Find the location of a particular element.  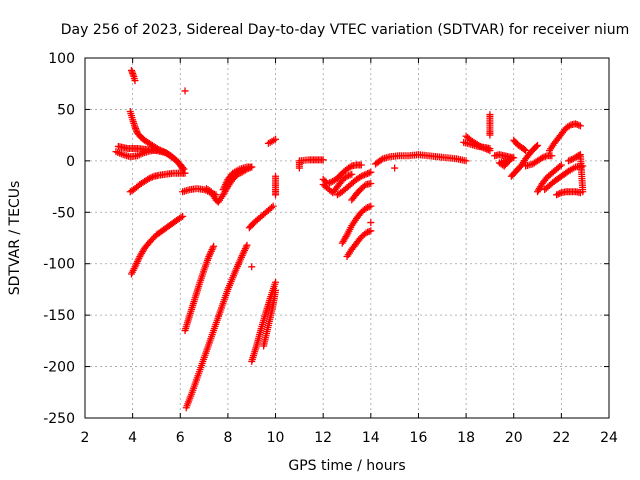

x-tick-label: 8 is located at coordinates (227, 438).